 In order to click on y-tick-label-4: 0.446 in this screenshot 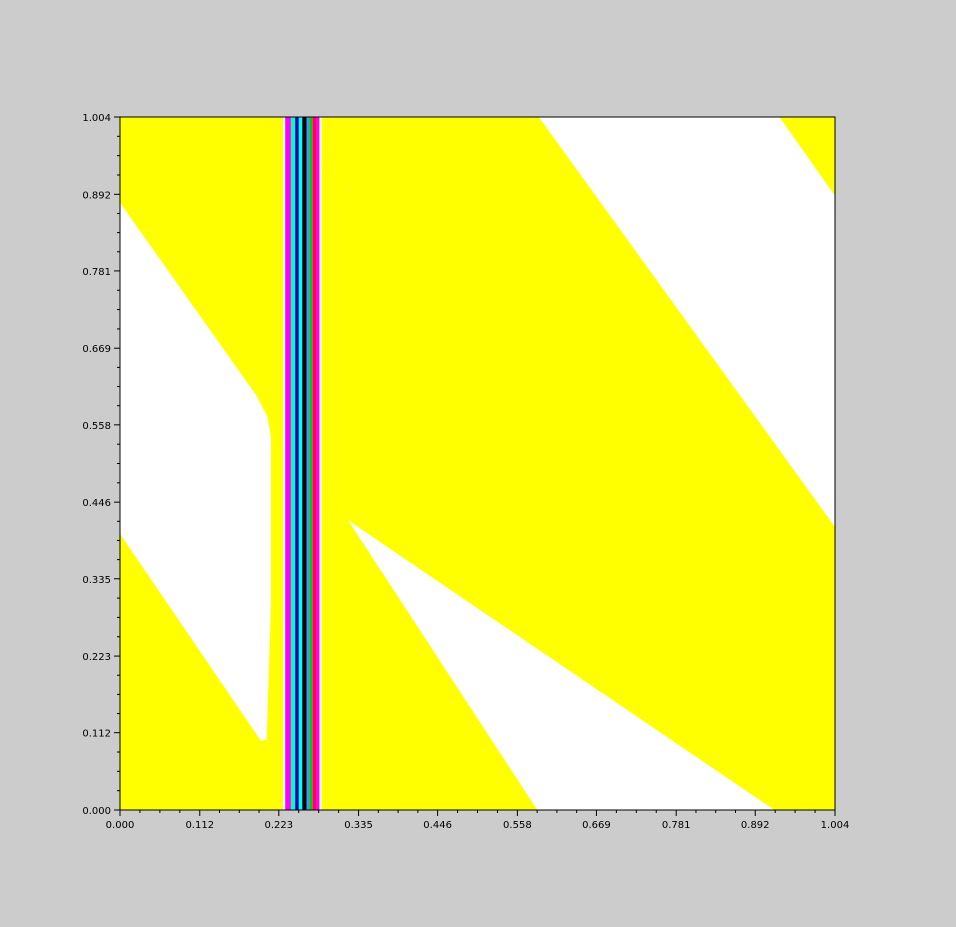, I will do `click(96, 503)`.